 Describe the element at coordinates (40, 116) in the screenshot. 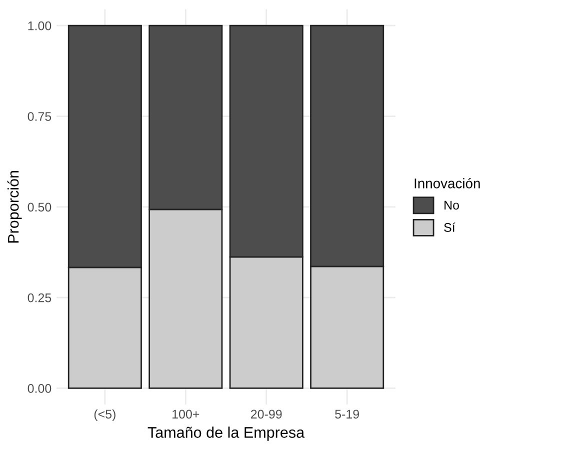

I see `y-tick-label: 0.75` at that location.